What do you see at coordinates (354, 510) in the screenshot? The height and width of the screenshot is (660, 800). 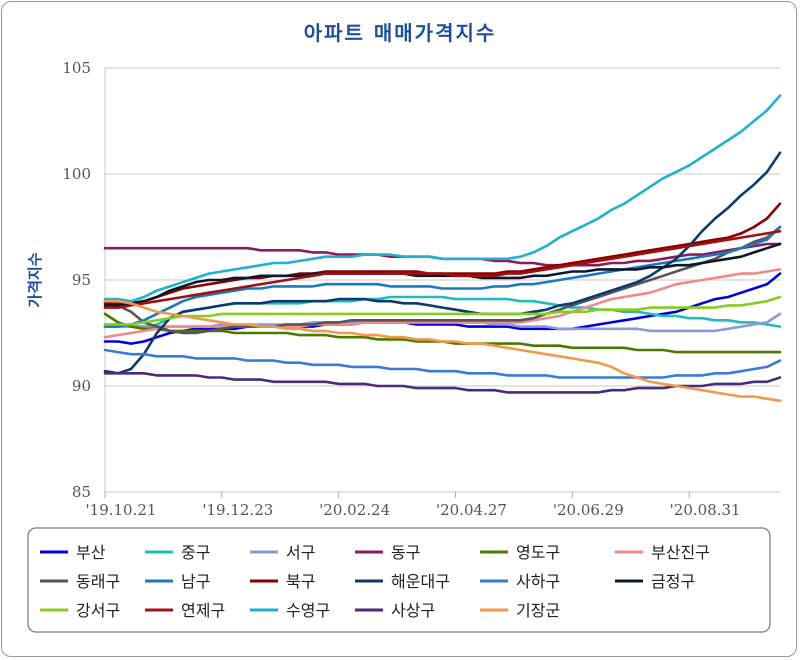 I see `x-tick-label: '20.02.24` at bounding box center [354, 510].